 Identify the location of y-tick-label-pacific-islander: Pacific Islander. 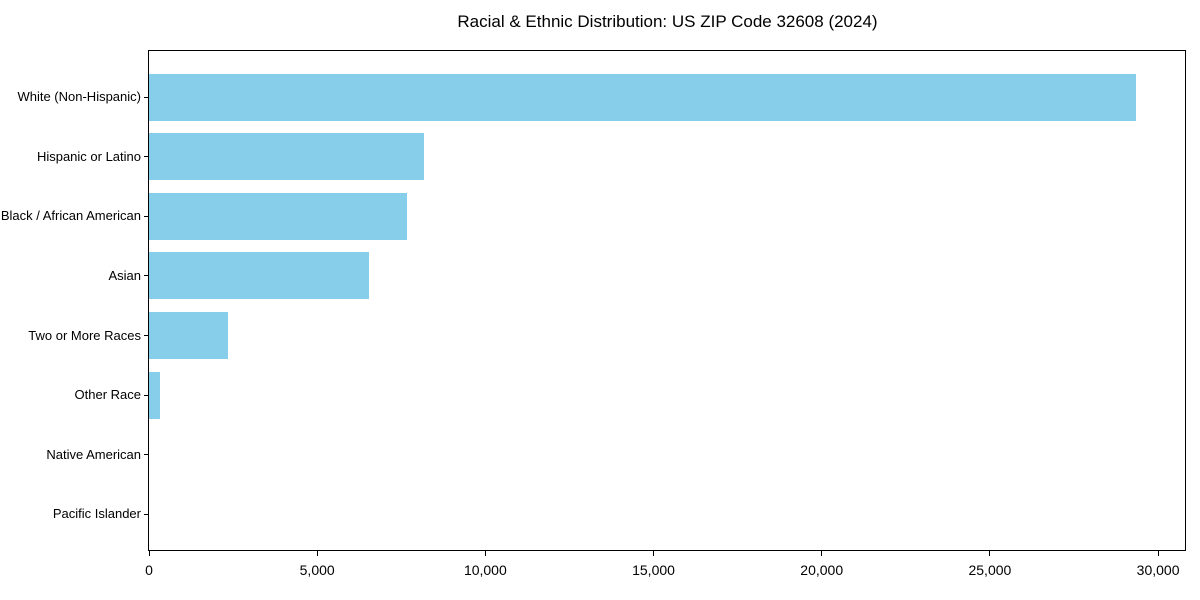
(96, 514).